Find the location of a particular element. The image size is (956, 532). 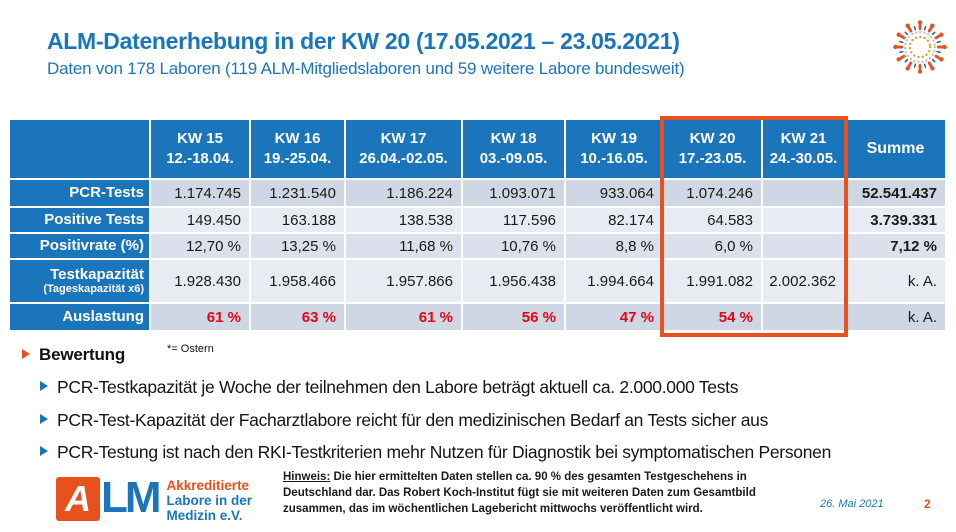

column-header-kw21: KW 21 24.-30.05. is located at coordinates (803, 149).